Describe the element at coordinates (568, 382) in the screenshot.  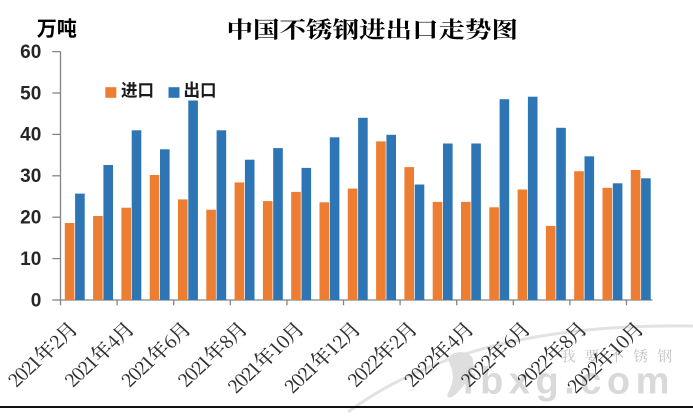
I see `svg-text: fbxg.com` at that location.